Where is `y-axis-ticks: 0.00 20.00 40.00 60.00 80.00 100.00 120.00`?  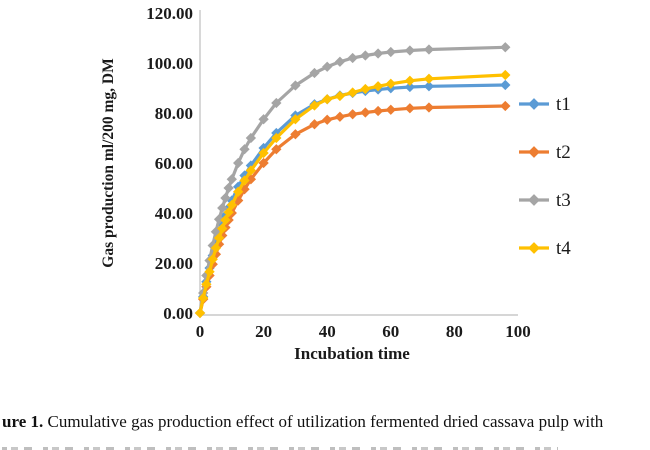
y-axis-ticks: 0.00 20.00 40.00 60.00 80.00 100.00 120.00 is located at coordinates (169, 163).